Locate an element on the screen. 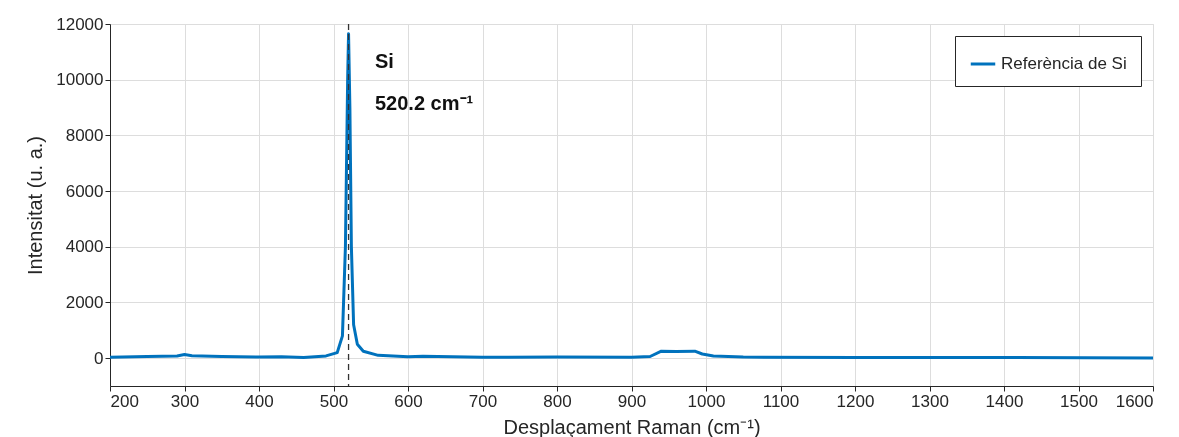 The image size is (1179, 437). x-tick-label: 400 is located at coordinates (259, 401).